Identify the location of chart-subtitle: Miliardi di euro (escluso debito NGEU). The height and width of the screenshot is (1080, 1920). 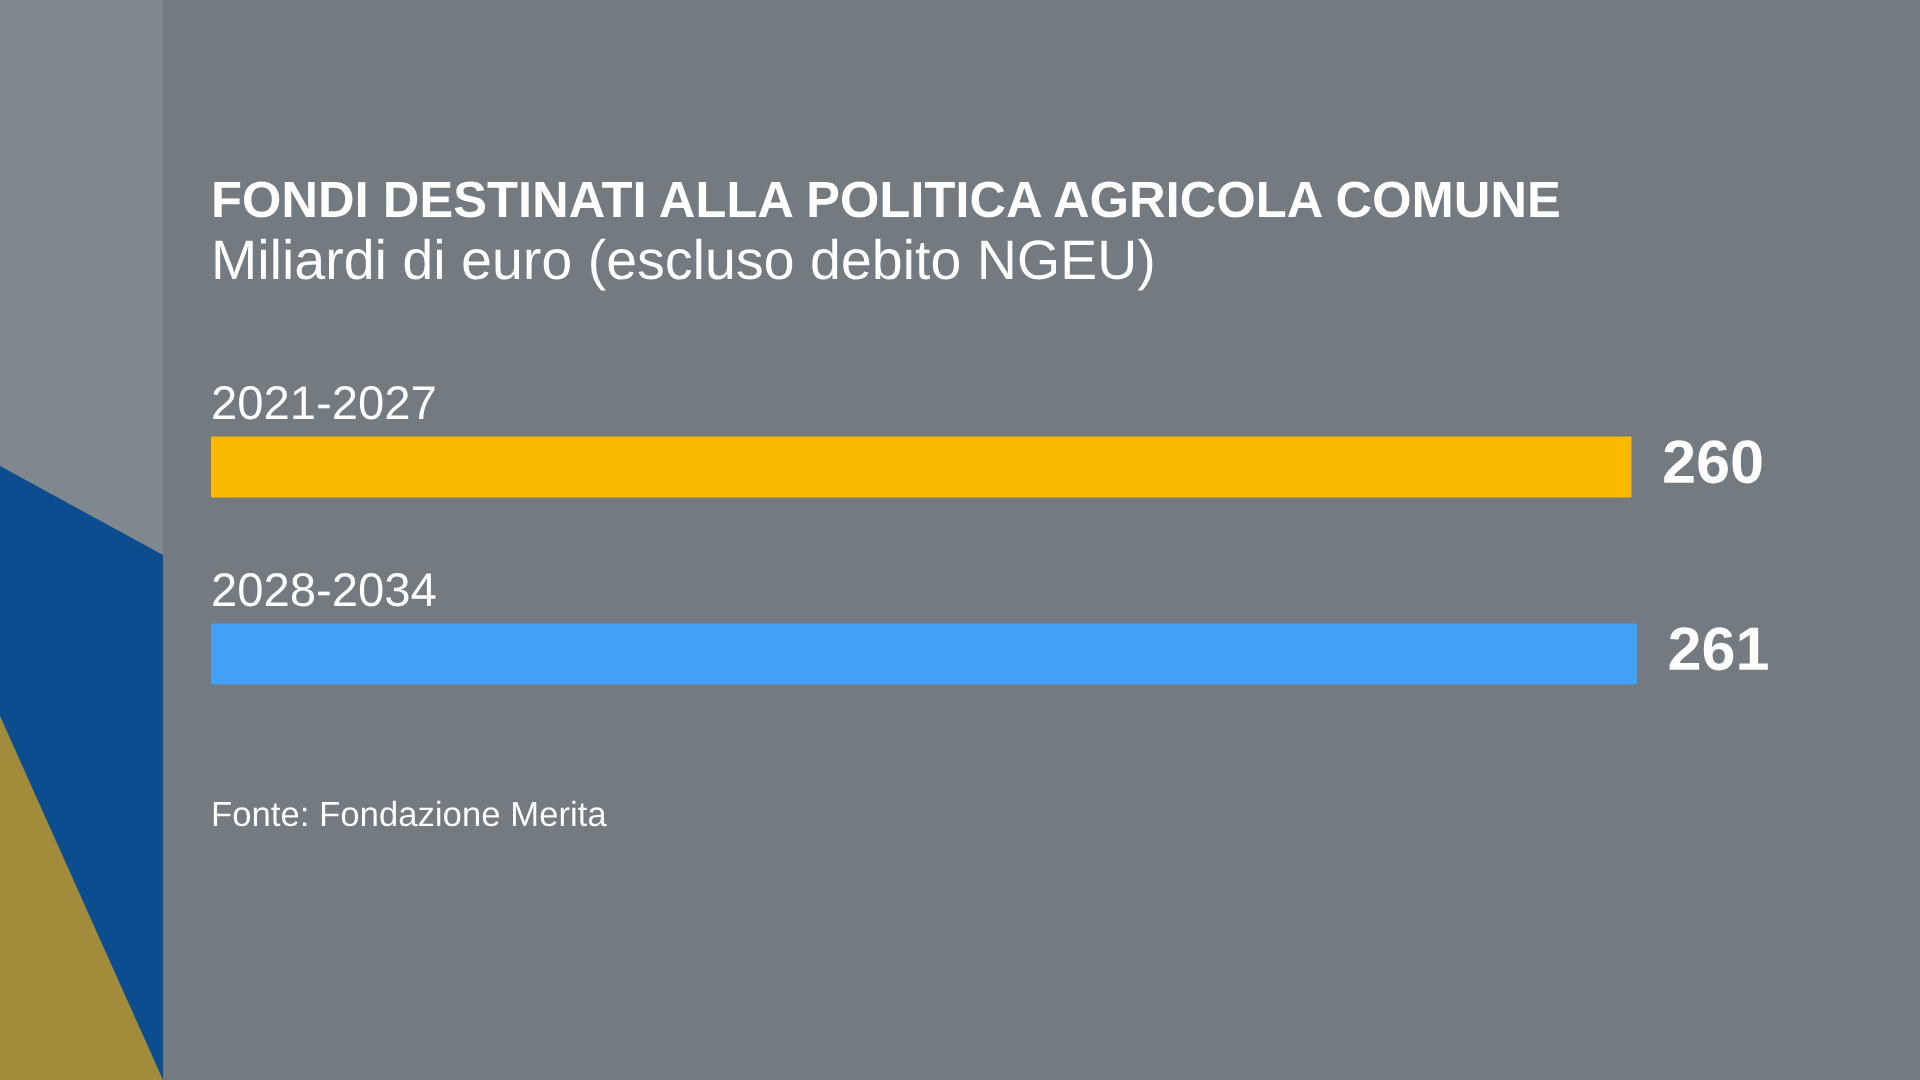
(684, 264).